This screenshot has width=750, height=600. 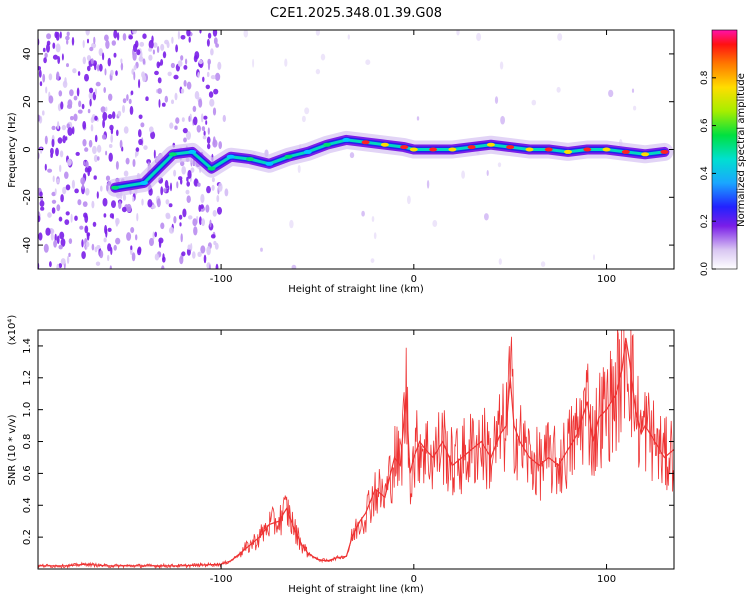 What do you see at coordinates (27, 473) in the screenshot?
I see `snr-y-tick-label: 0.6` at bounding box center [27, 473].